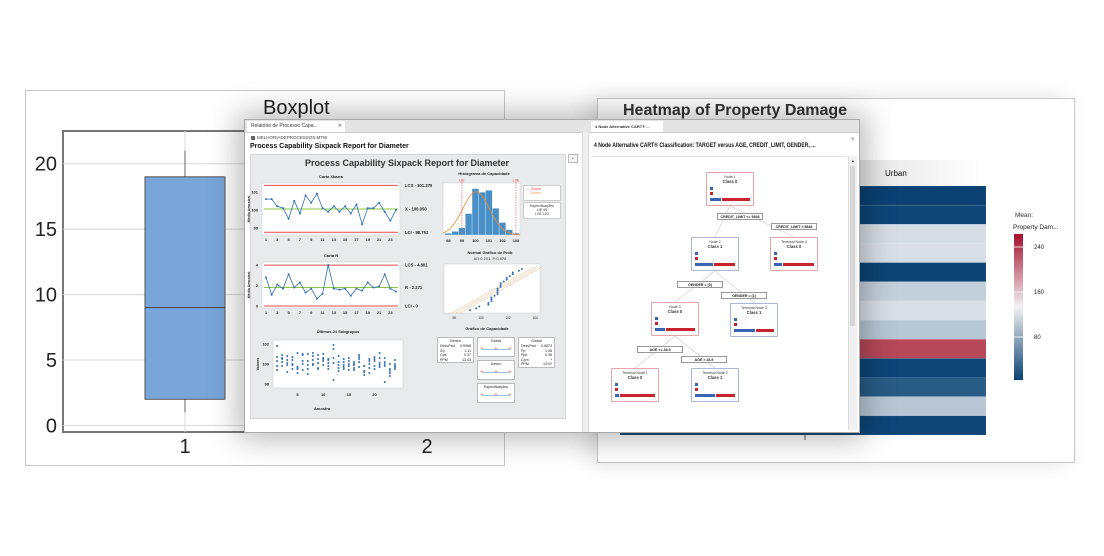 The image size is (1104, 556). I want to click on color-scale-label: 80, so click(1037, 338).